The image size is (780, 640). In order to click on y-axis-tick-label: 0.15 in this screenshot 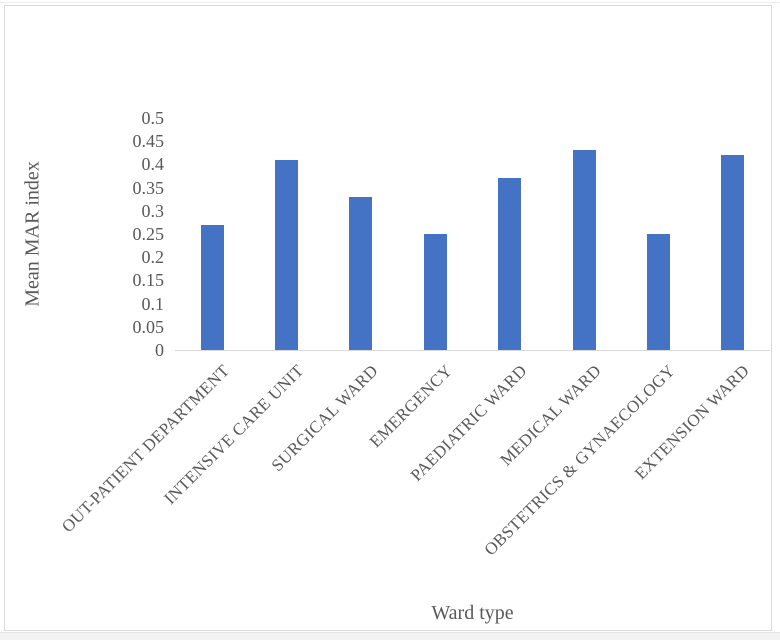, I will do `click(148, 280)`.